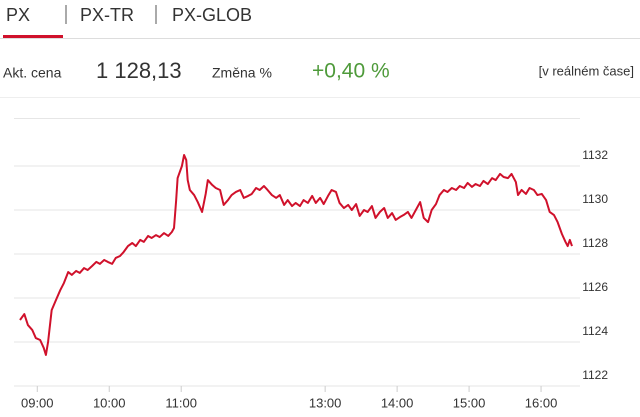 The height and width of the screenshot is (417, 640). I want to click on tab: PX, so click(18, 15).